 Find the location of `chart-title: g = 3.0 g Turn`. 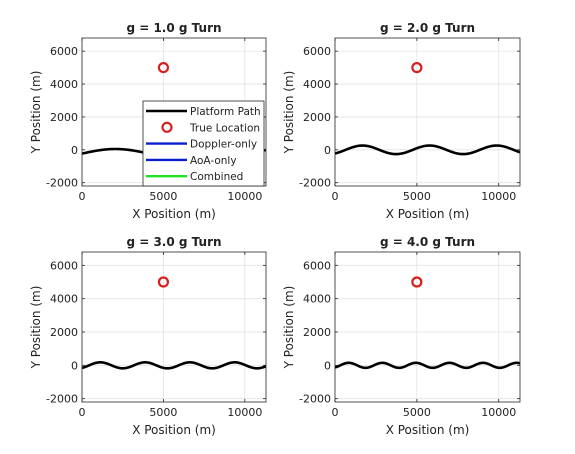

chart-title: g = 3.0 g Turn is located at coordinates (173, 242).